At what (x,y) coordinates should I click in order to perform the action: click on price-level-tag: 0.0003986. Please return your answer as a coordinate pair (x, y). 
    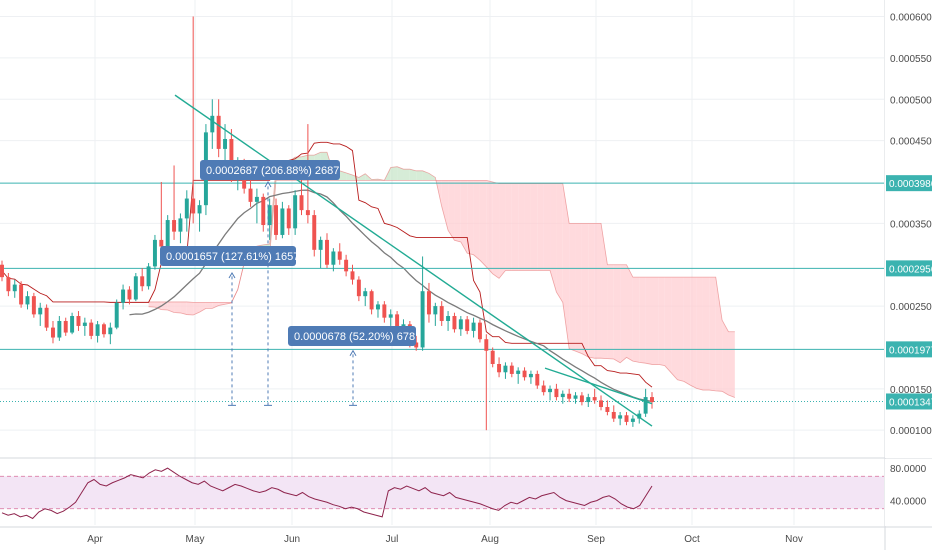
    Looking at the image, I should click on (909, 183).